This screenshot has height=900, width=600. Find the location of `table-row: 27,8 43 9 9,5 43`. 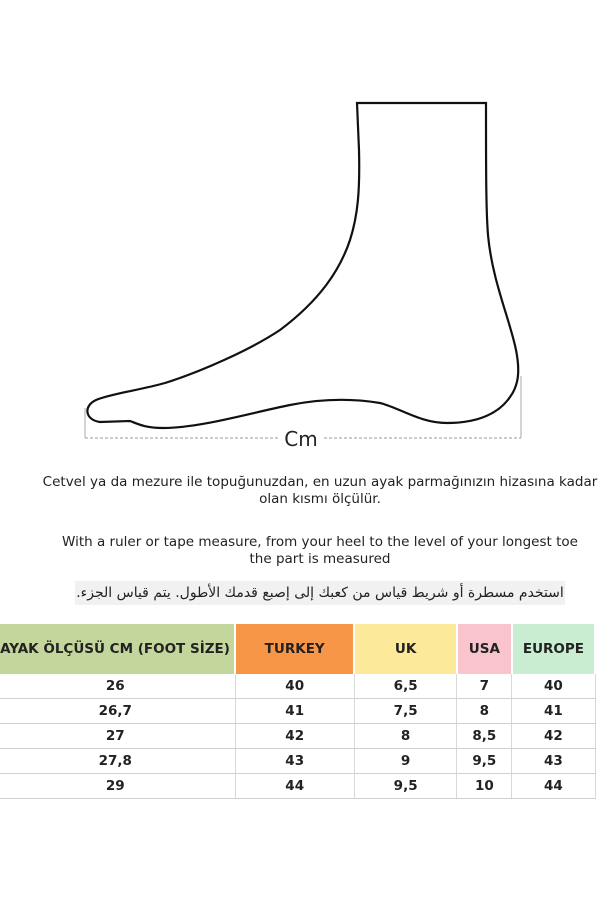

table-row: 27,8 43 9 9,5 43 is located at coordinates (298, 761).